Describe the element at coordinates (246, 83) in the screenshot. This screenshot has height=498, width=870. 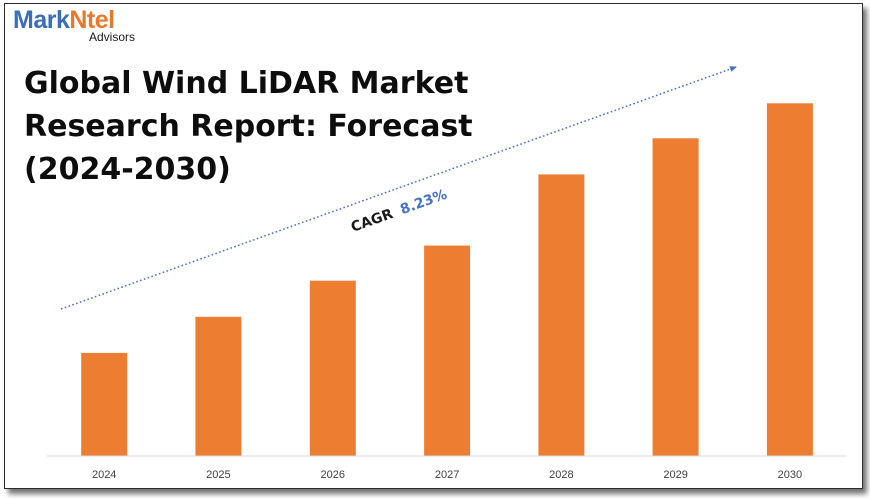
I see `title-line-1: Global Wind LiDAR Market` at that location.